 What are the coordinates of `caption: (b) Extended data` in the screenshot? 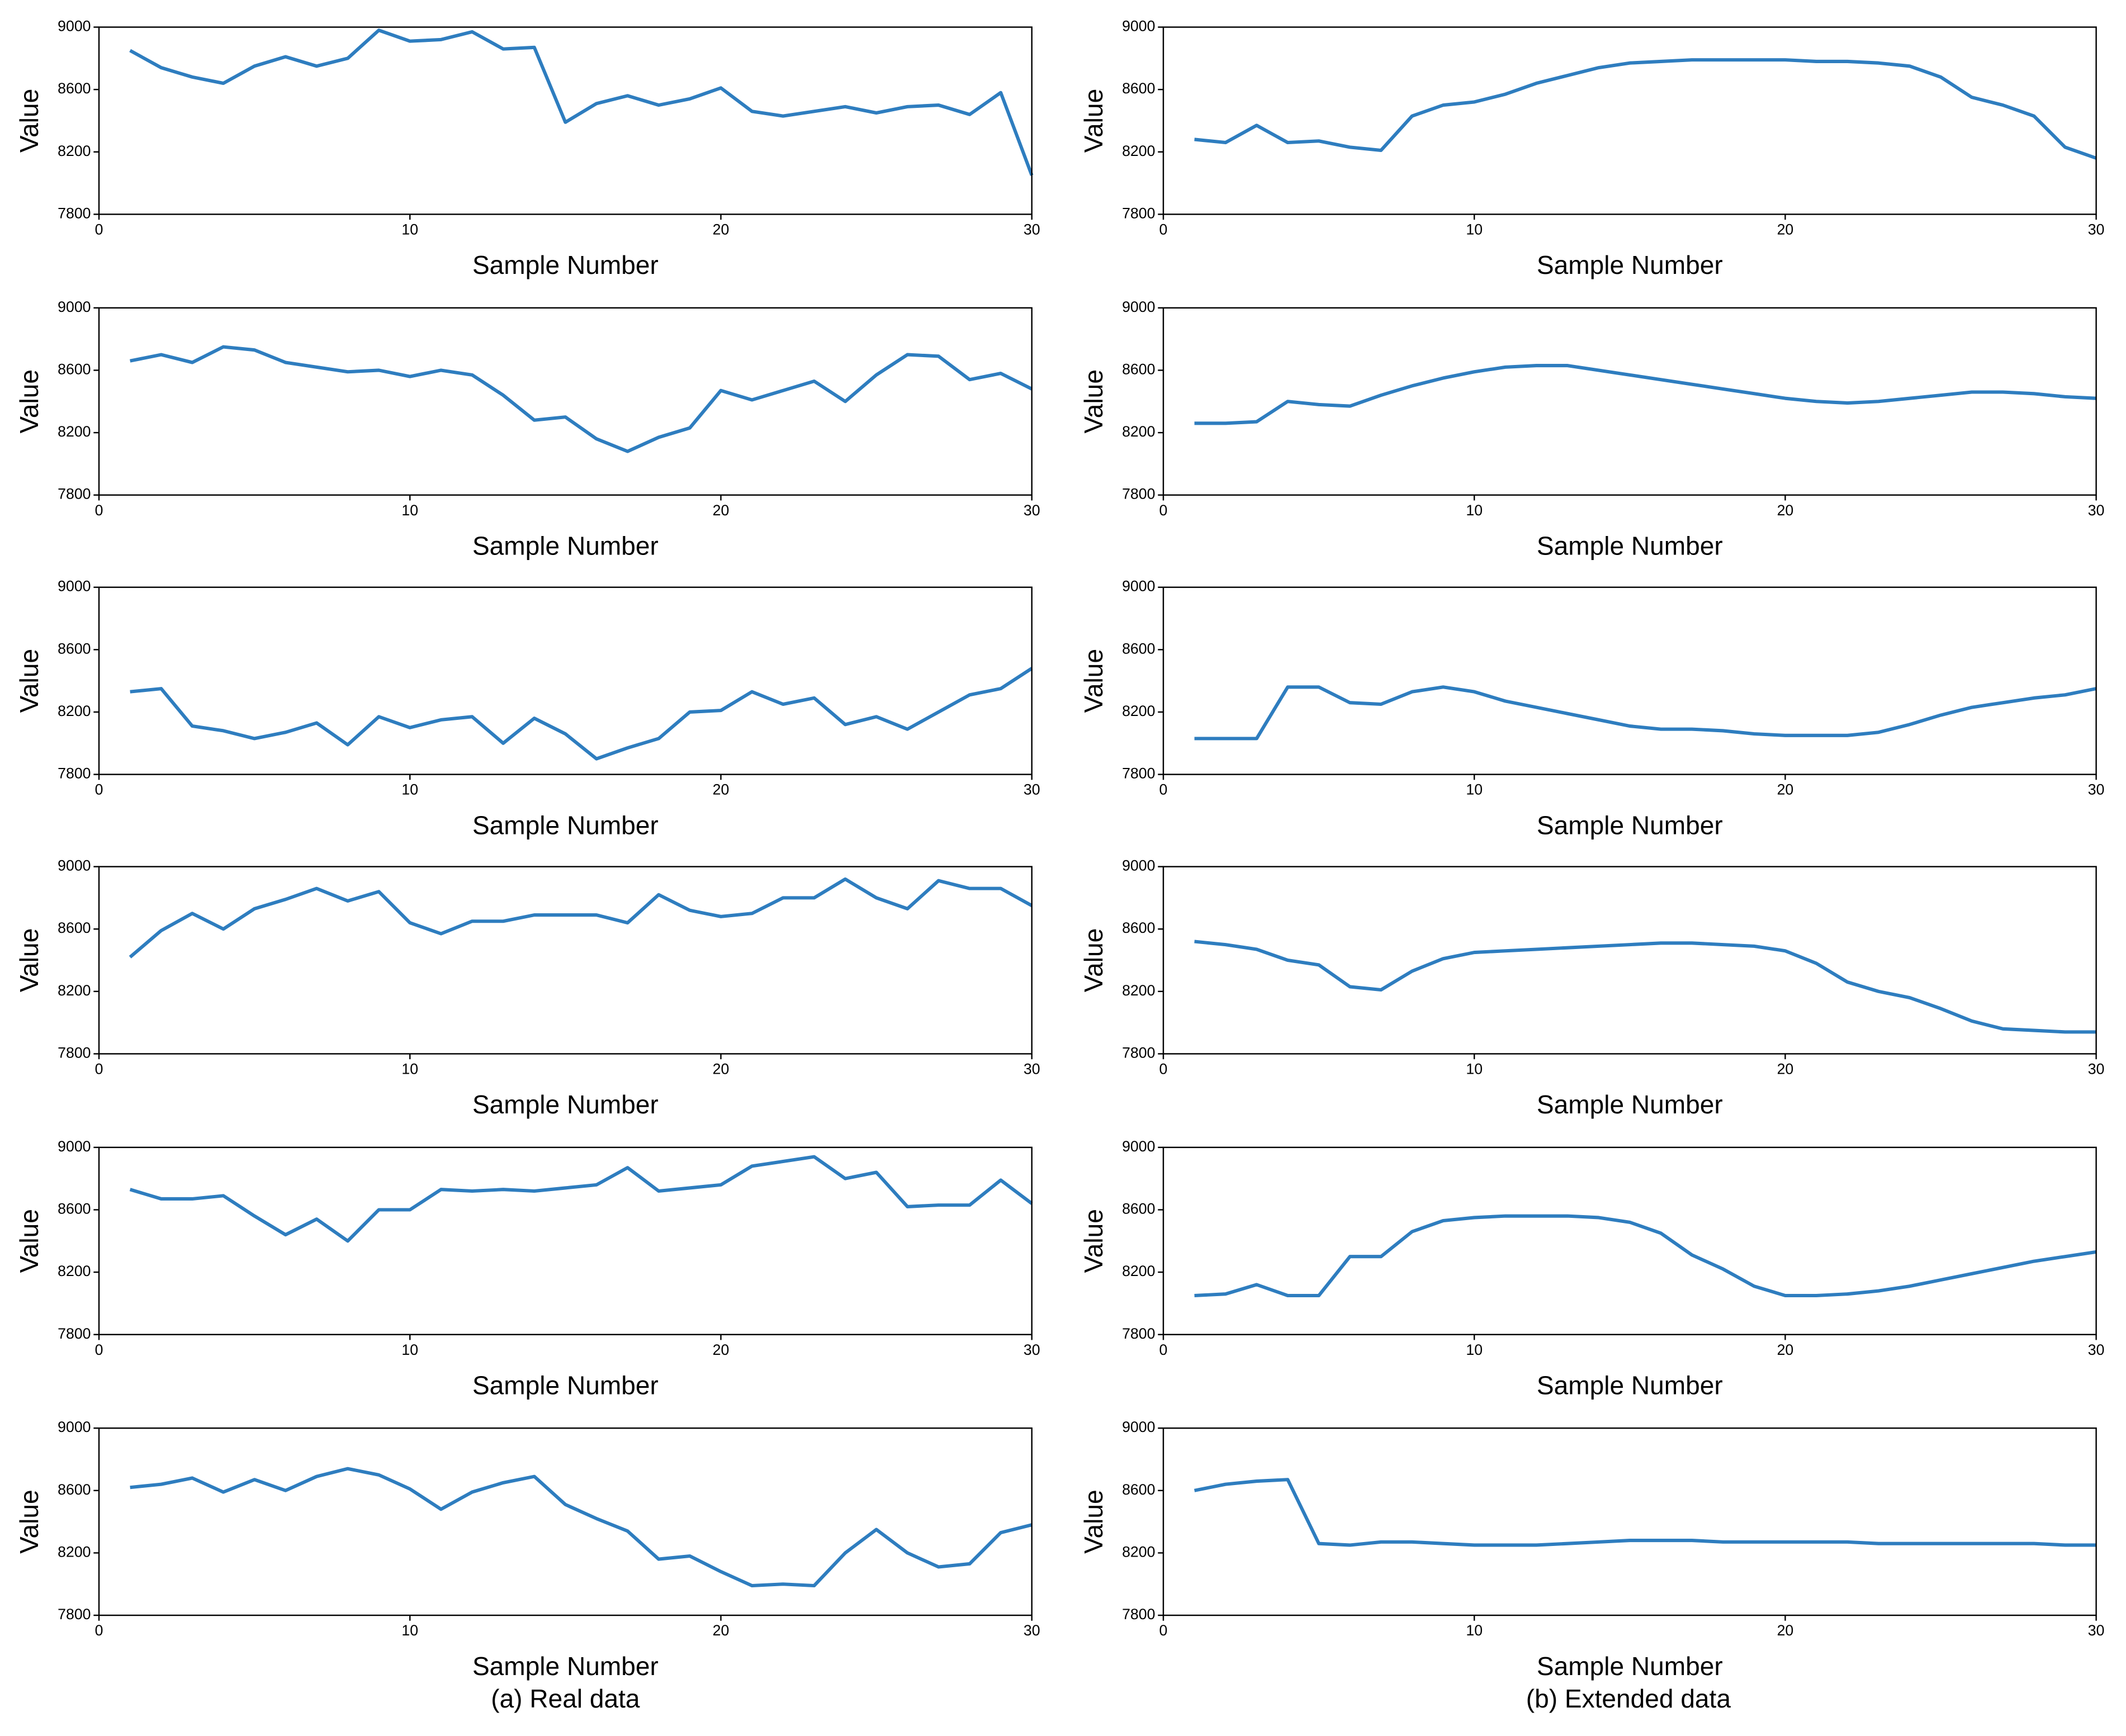 It's located at (1628, 1699).